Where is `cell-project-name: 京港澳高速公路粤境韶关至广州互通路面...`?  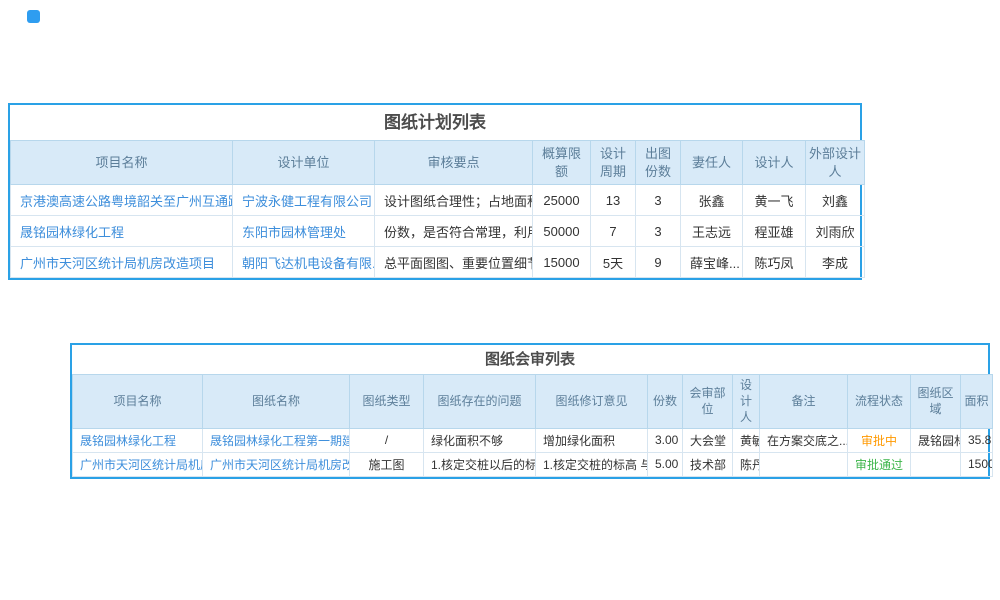
cell-project-name: 京港澳高速公路粤境韶关至广州互通路面... is located at coordinates (121, 200).